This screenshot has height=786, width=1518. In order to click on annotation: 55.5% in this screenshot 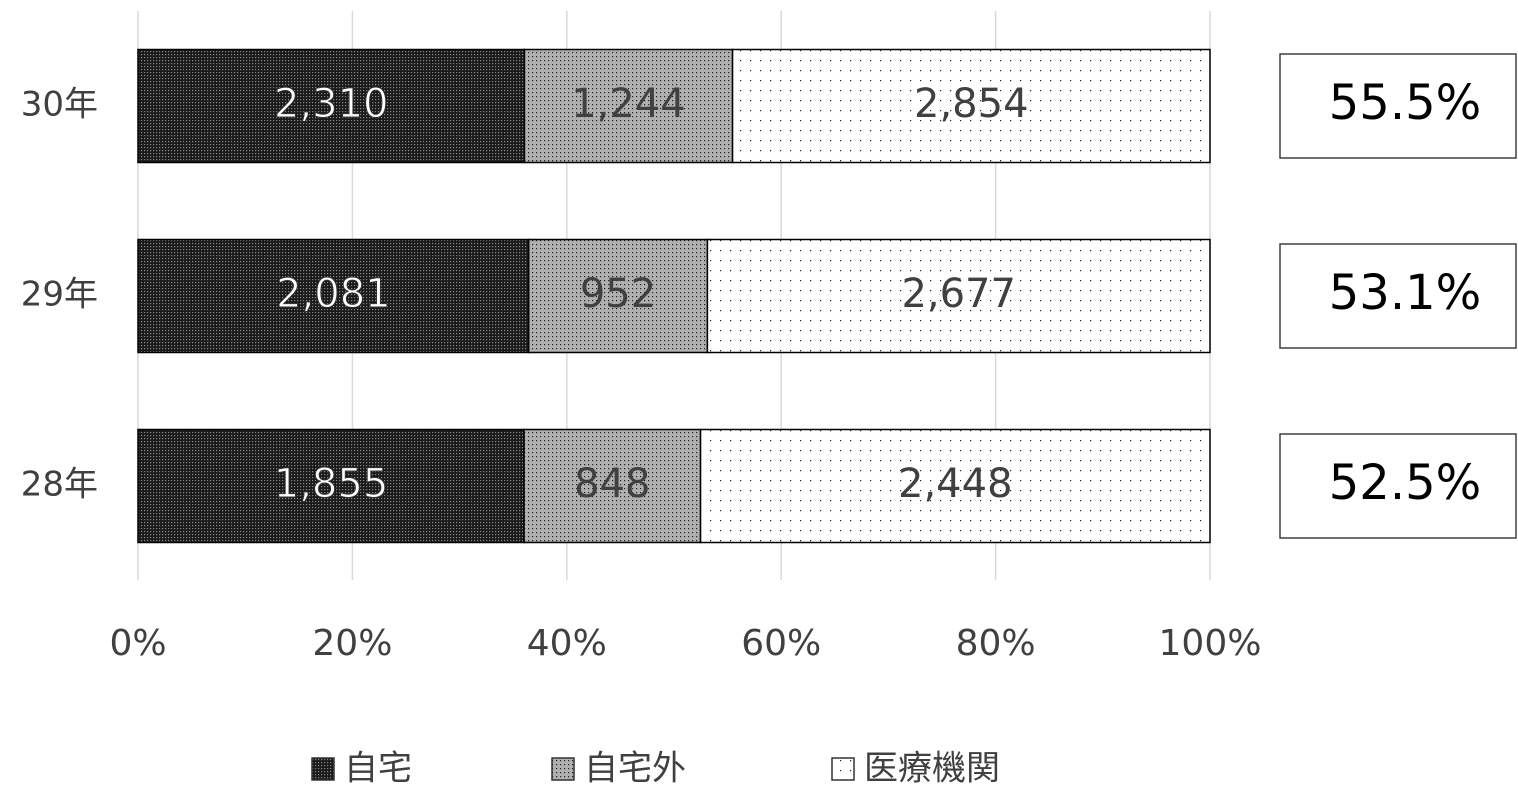, I will do `click(1405, 103)`.